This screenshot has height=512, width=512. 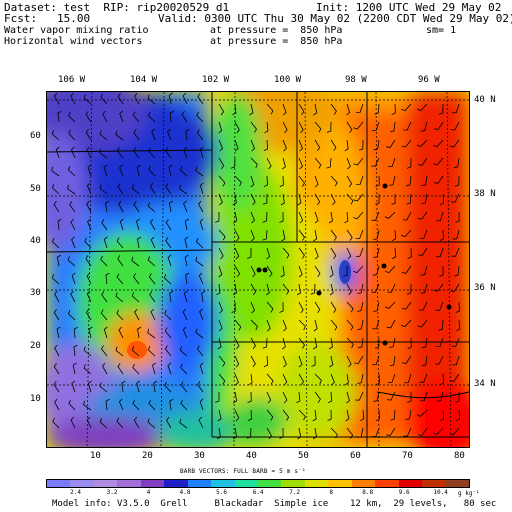 What do you see at coordinates (276, 30) in the screenshot?
I see `field1-pressure: at pressure = 850 hPa` at bounding box center [276, 30].